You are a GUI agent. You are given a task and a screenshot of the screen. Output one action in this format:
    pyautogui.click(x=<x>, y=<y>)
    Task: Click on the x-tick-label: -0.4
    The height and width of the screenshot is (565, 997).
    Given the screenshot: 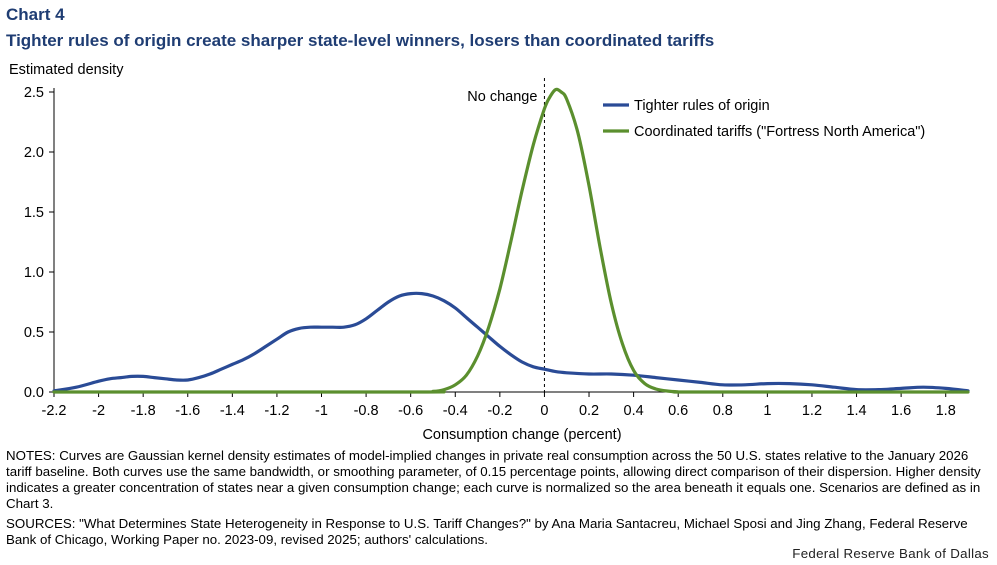 What is the action you would take?
    pyautogui.click(x=455, y=411)
    